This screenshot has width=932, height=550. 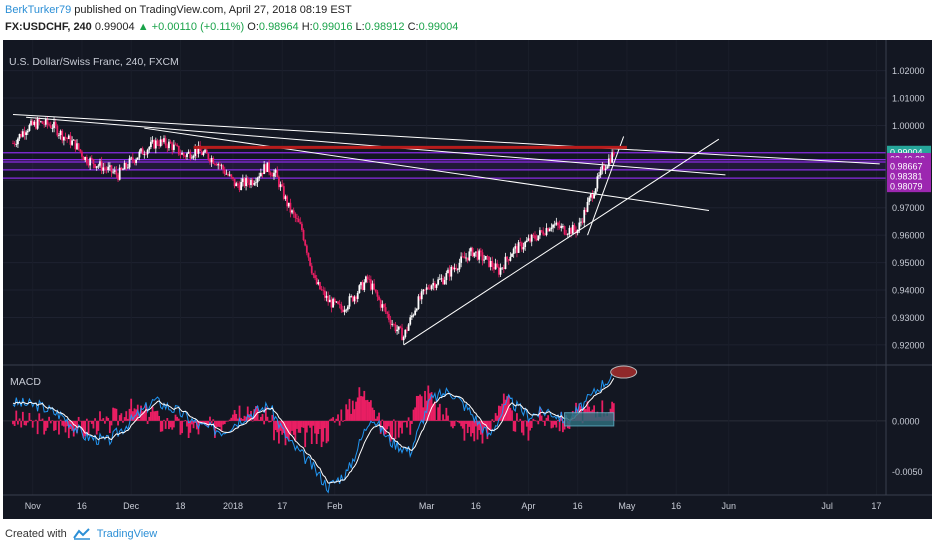 What do you see at coordinates (25, 382) in the screenshot?
I see `macd-label: MACD` at bounding box center [25, 382].